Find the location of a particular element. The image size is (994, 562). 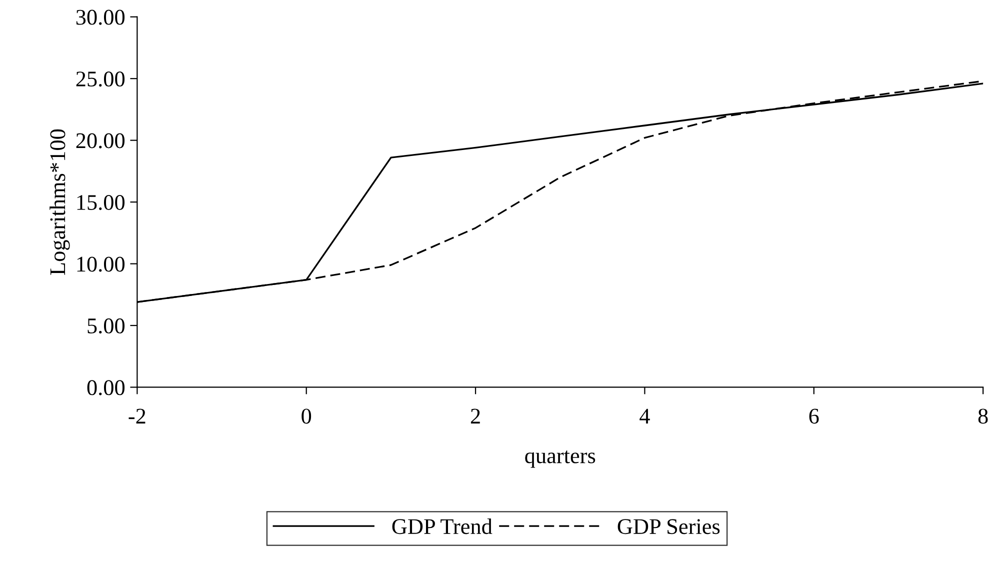

legend-label: GDP Trend is located at coordinates (442, 526).